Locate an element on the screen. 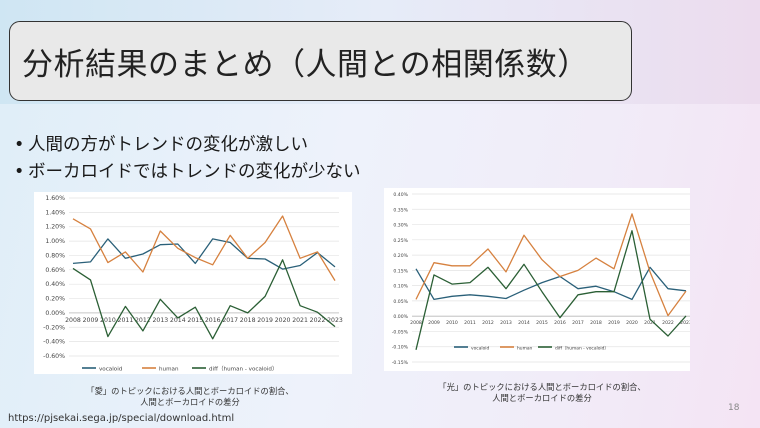 The height and width of the screenshot is (428, 760). y-tick-label: 0.10% is located at coordinates (400, 287).